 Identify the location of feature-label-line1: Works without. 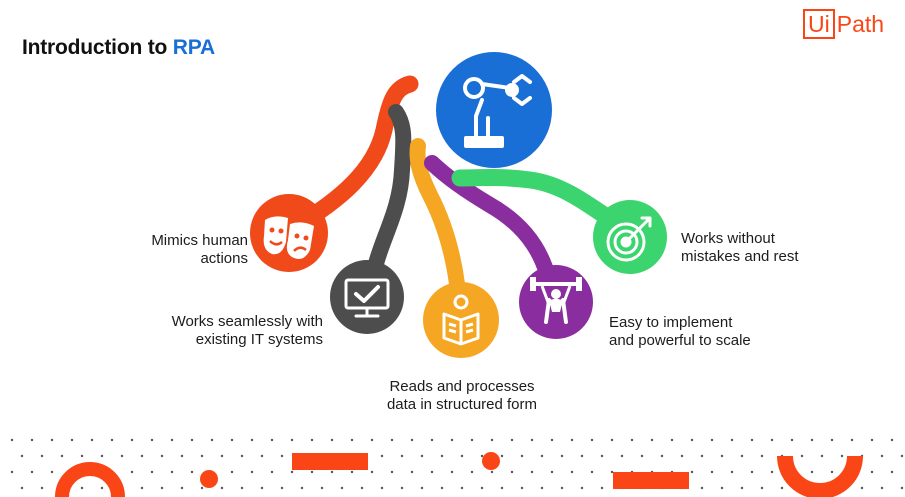
(728, 238).